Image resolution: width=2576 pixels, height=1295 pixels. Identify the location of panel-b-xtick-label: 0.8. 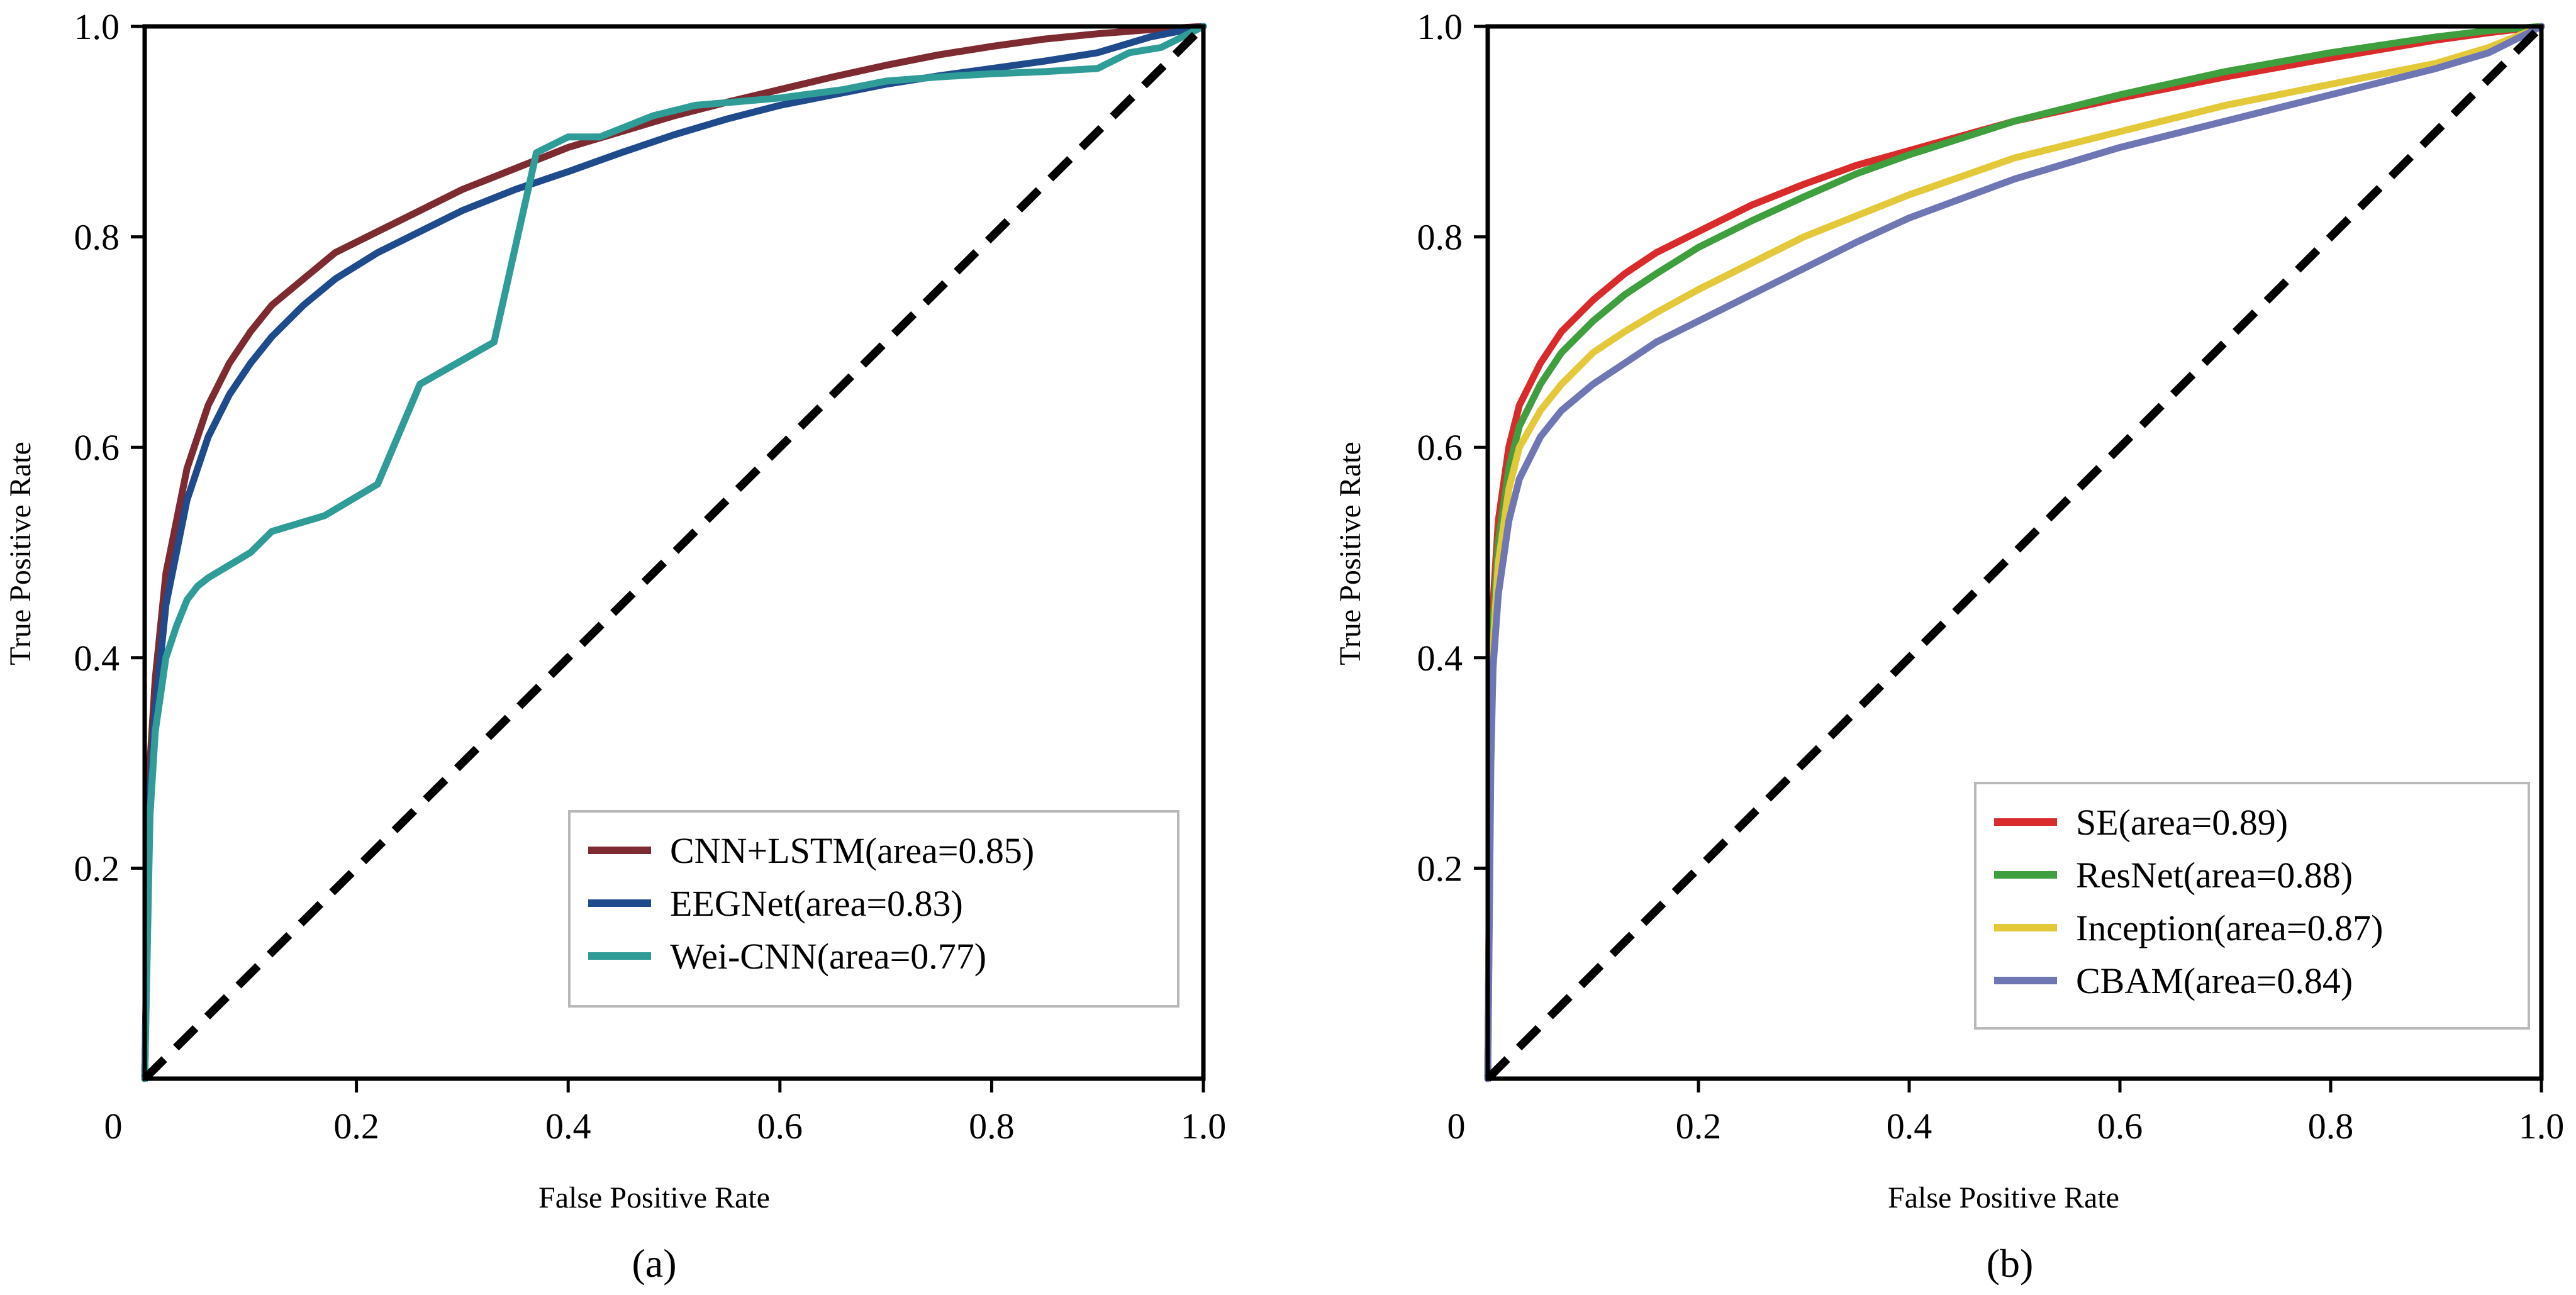
(2331, 1126).